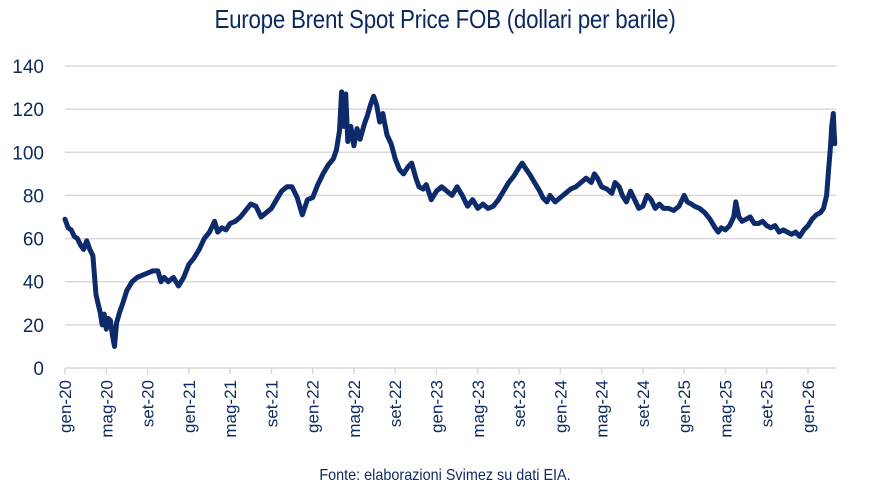 This screenshot has width=890, height=497. What do you see at coordinates (437, 406) in the screenshot?
I see `x-tick-label: gen-23` at bounding box center [437, 406].